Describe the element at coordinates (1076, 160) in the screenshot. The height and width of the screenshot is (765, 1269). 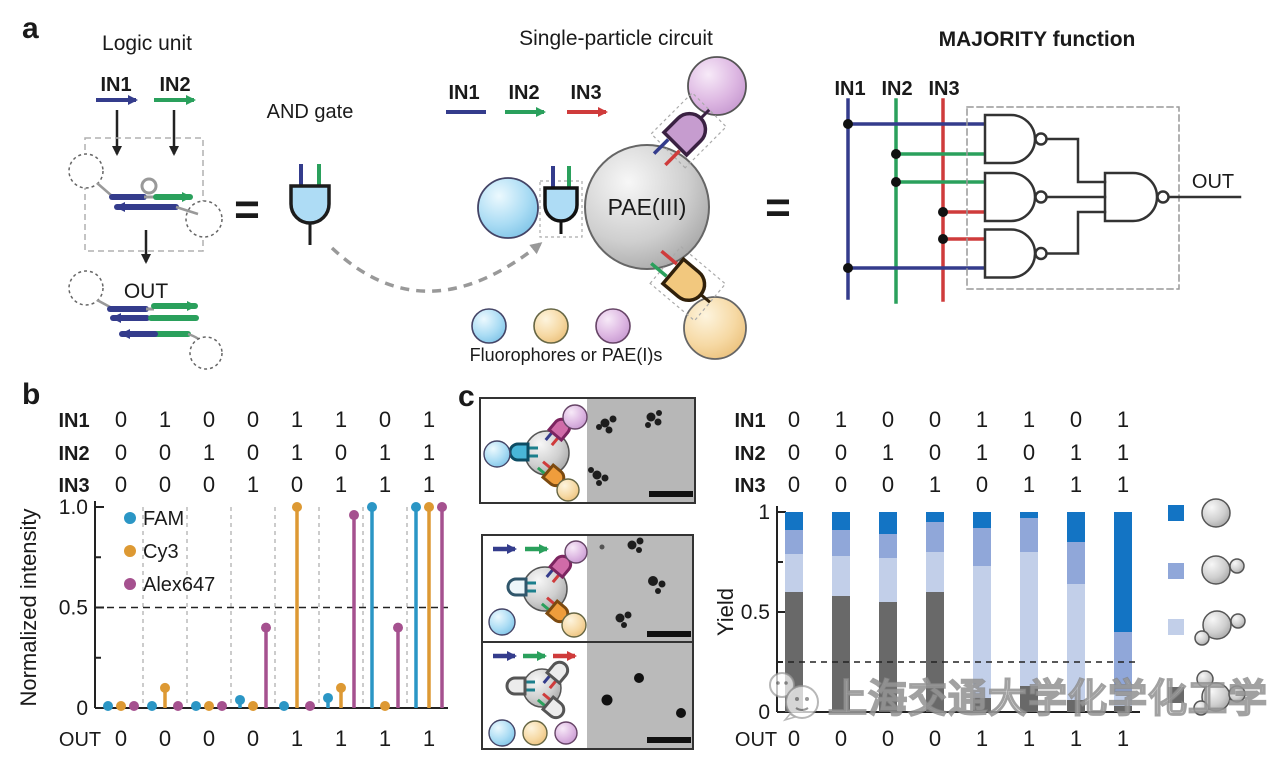
I see `wire-nand1-final` at that location.